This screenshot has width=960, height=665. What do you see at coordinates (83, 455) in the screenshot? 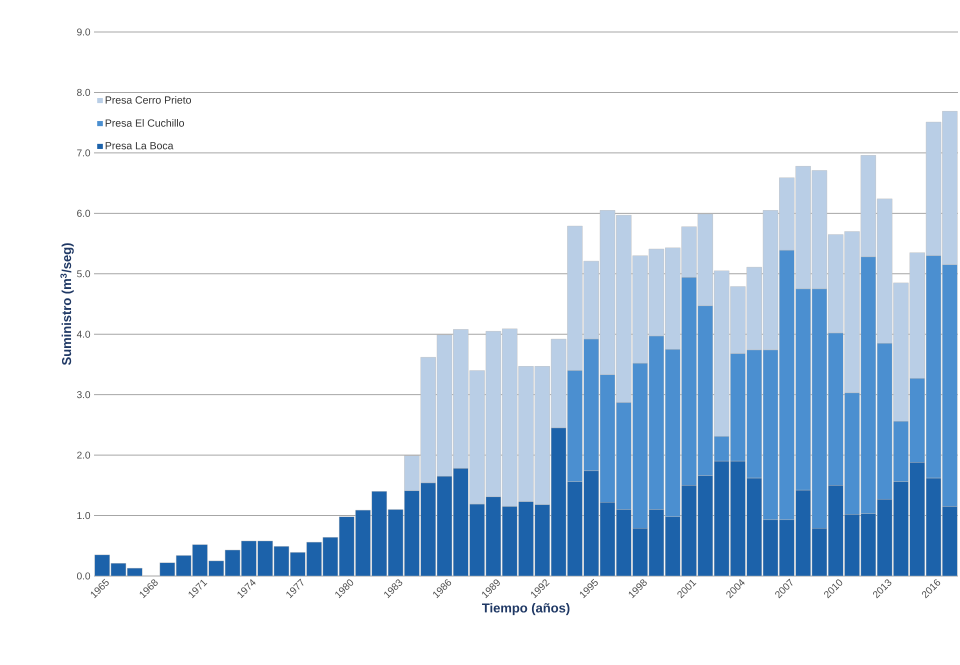
I see `y-tick-label: 2.0` at bounding box center [83, 455].